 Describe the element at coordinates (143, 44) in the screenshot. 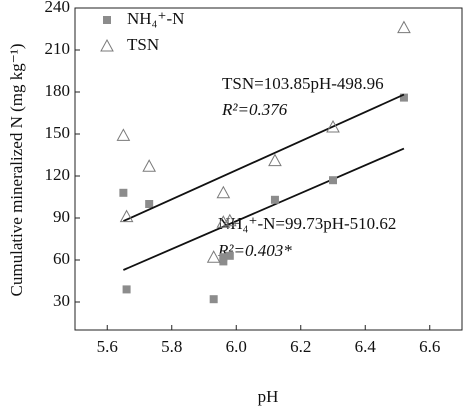

I see `legend-label: TSN` at that location.